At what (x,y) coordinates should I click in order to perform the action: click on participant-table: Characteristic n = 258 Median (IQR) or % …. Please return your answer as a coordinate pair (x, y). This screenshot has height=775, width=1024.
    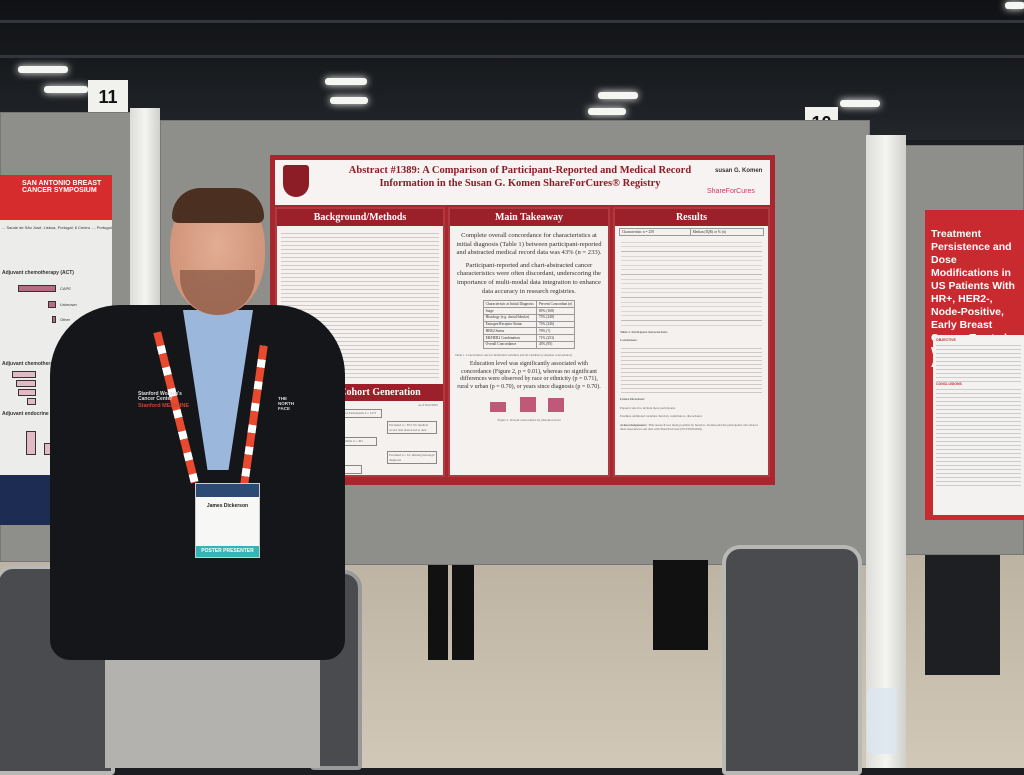
    Looking at the image, I should click on (692, 232).